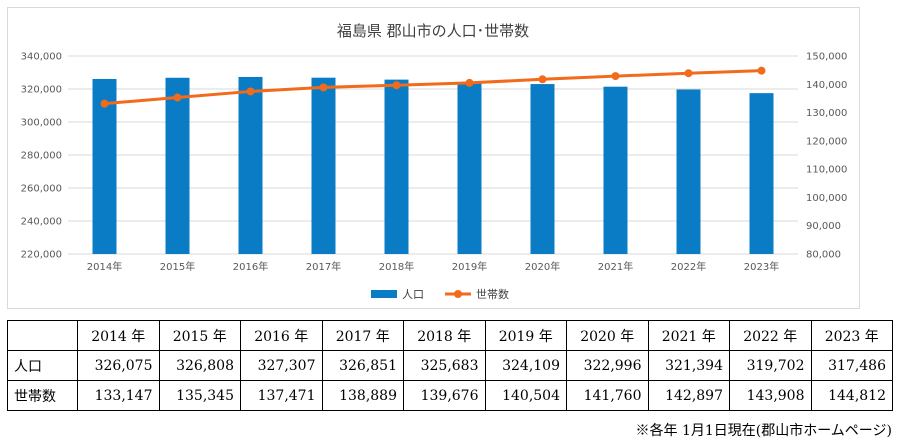  I want to click on x-tick-label: 2020年, so click(542, 266).